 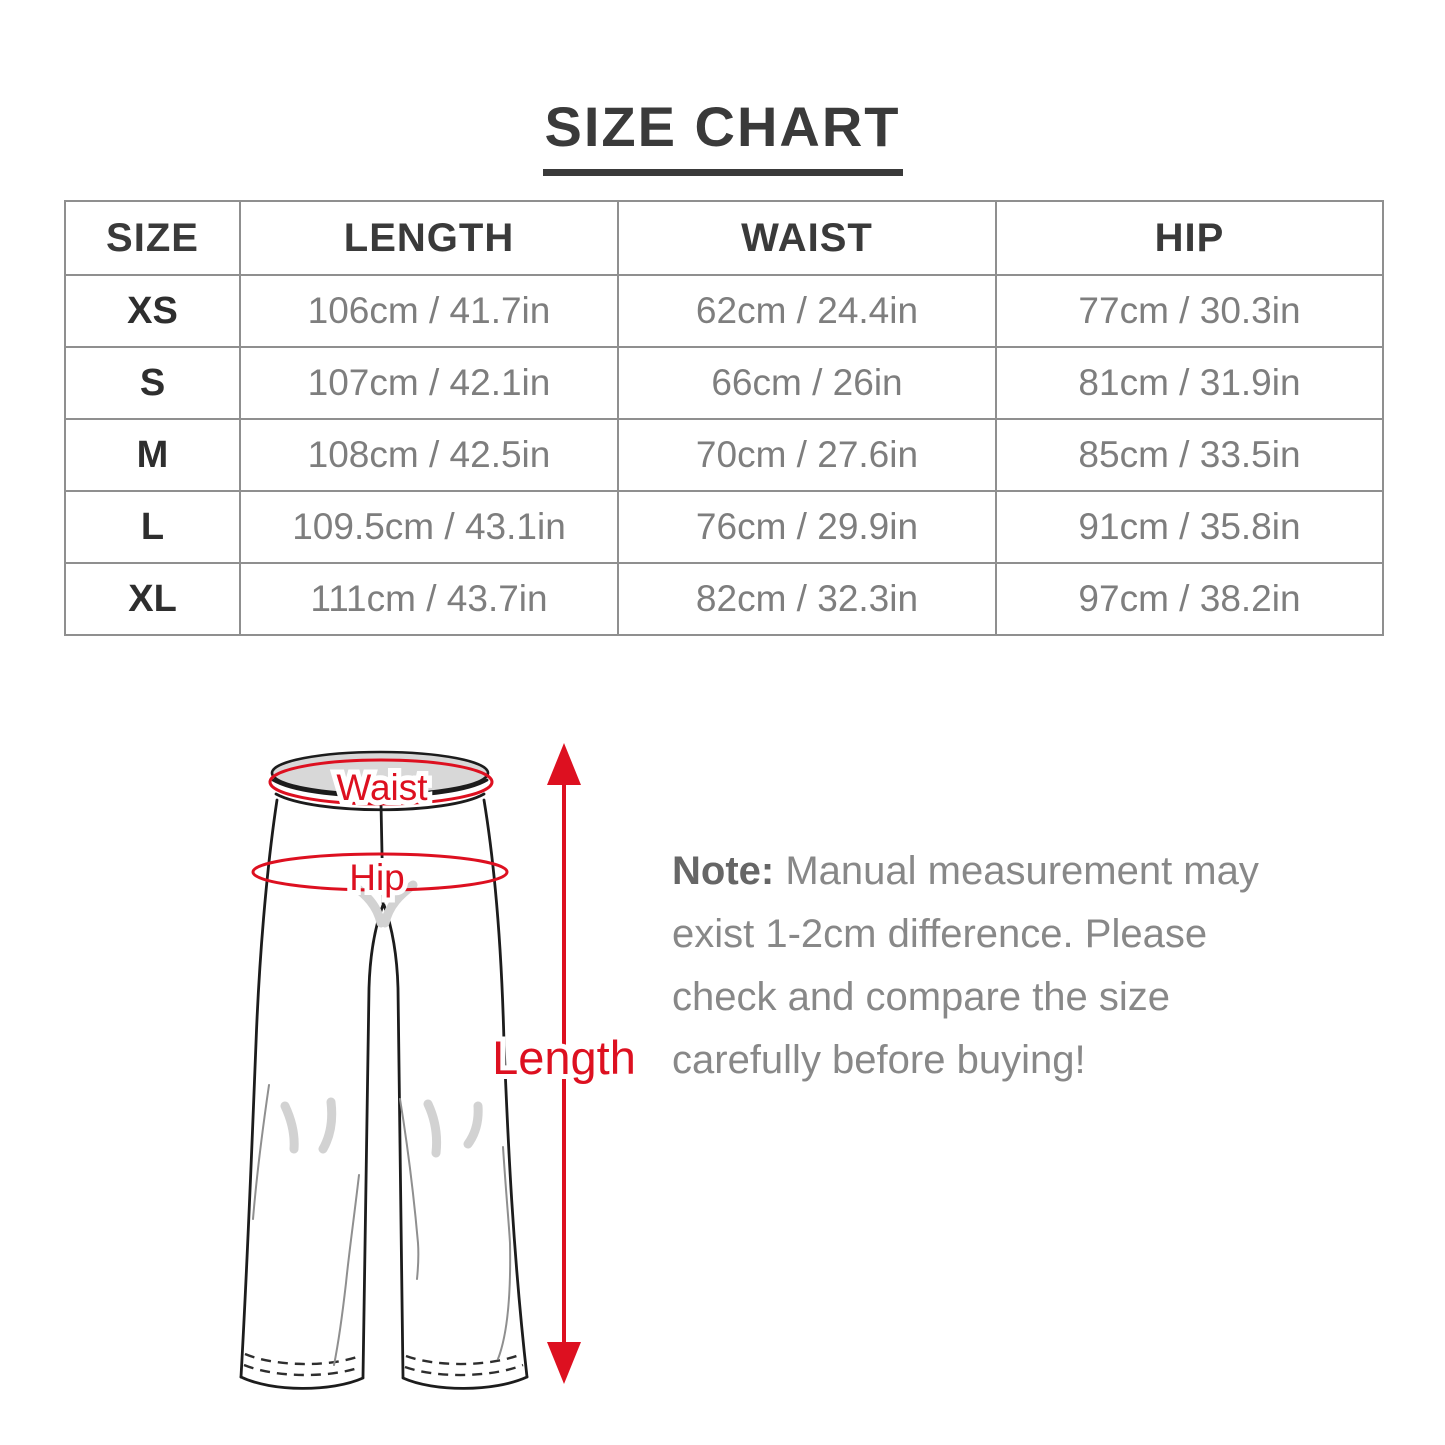 I want to click on waist-value: 76cm / 29.9in, so click(x=807, y=527).